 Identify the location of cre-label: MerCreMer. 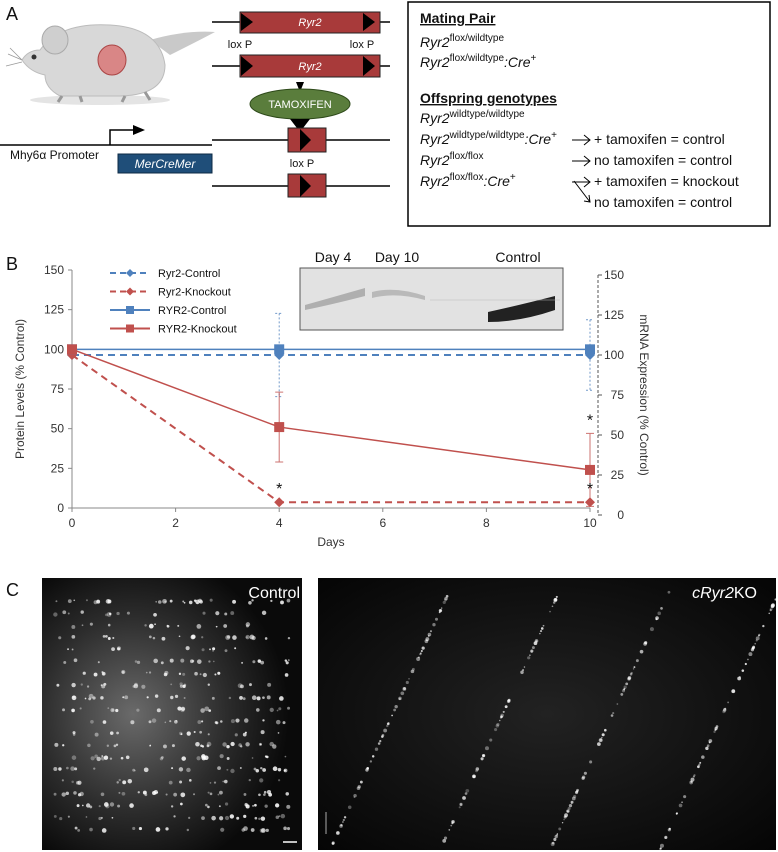
(166, 164).